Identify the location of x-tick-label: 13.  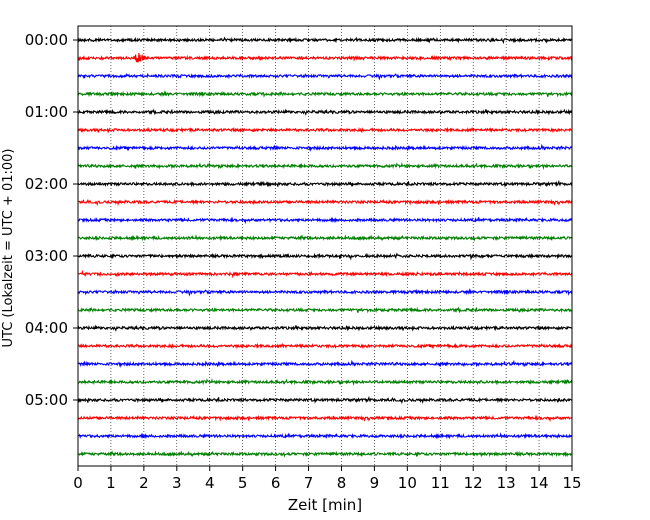
(506, 483).